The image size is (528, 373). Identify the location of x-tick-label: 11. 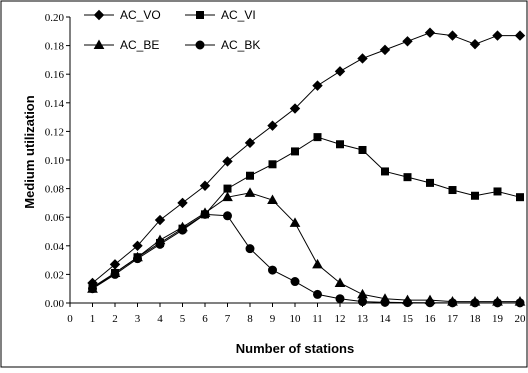
(317, 319).